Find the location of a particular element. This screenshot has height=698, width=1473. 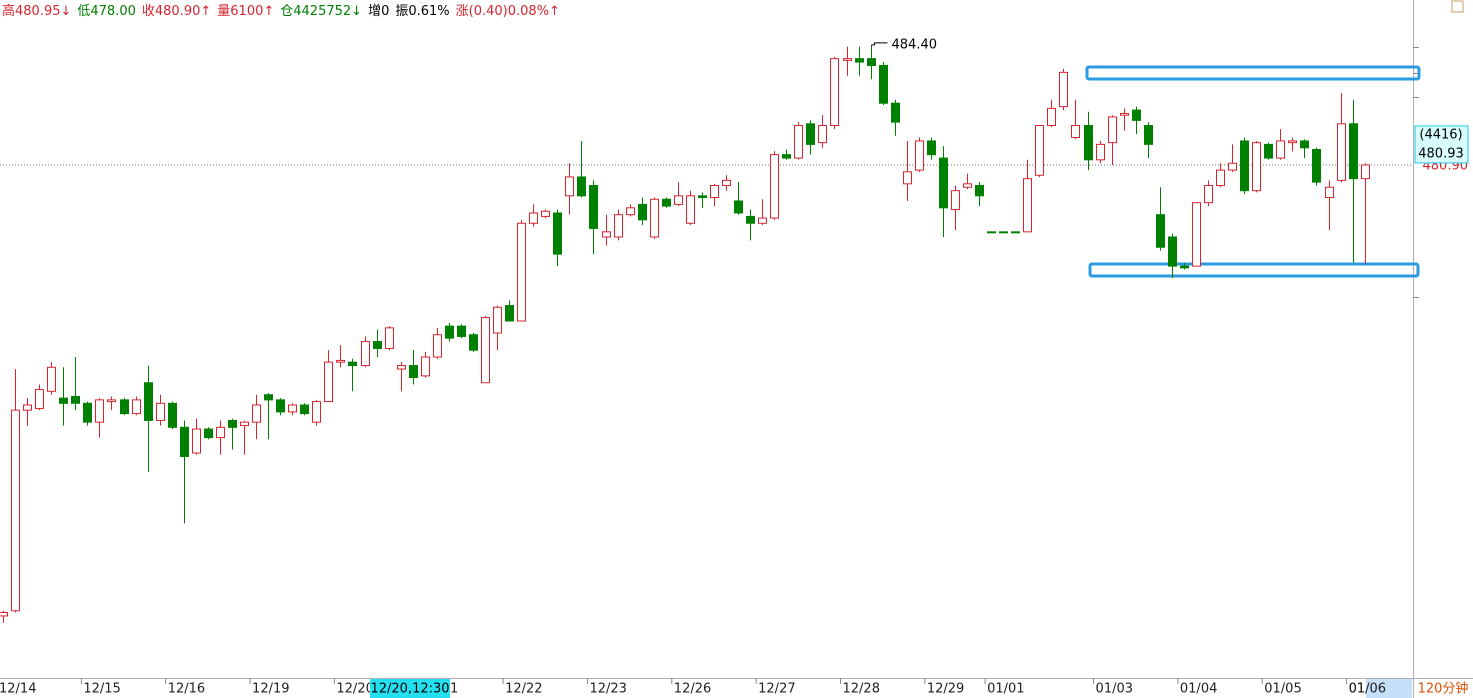

current-date-box is located at coordinates (1389, 688).